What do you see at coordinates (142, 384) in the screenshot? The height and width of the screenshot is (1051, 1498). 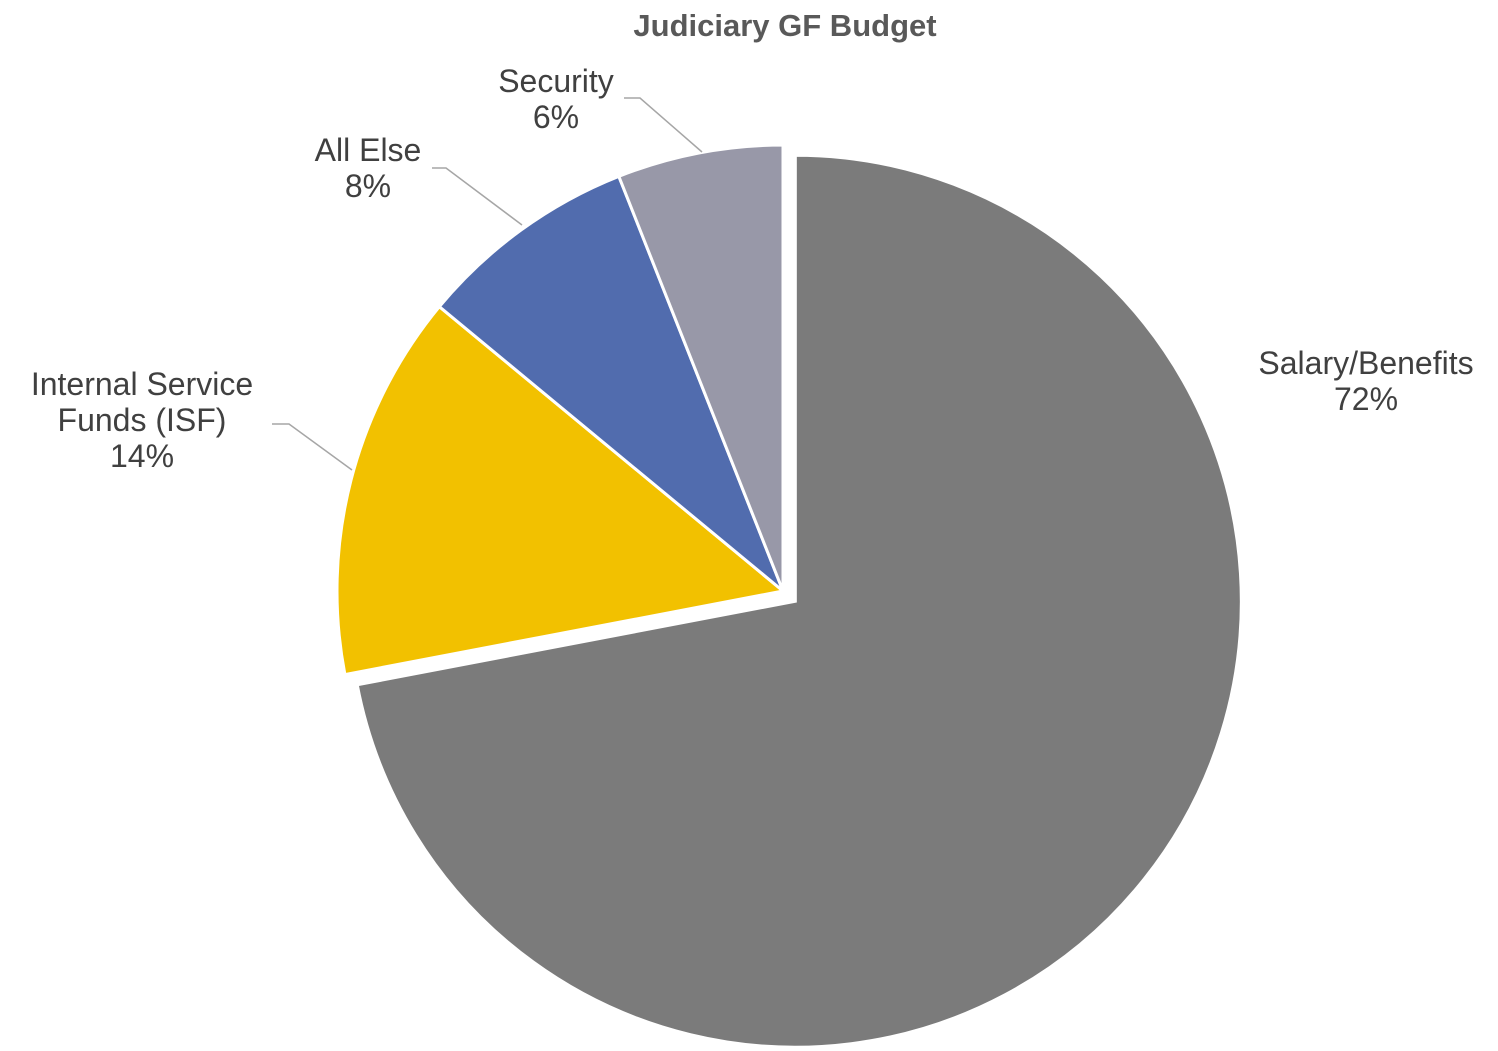 I see `slice-category-internal-service-funds-isf: Internal Service` at bounding box center [142, 384].